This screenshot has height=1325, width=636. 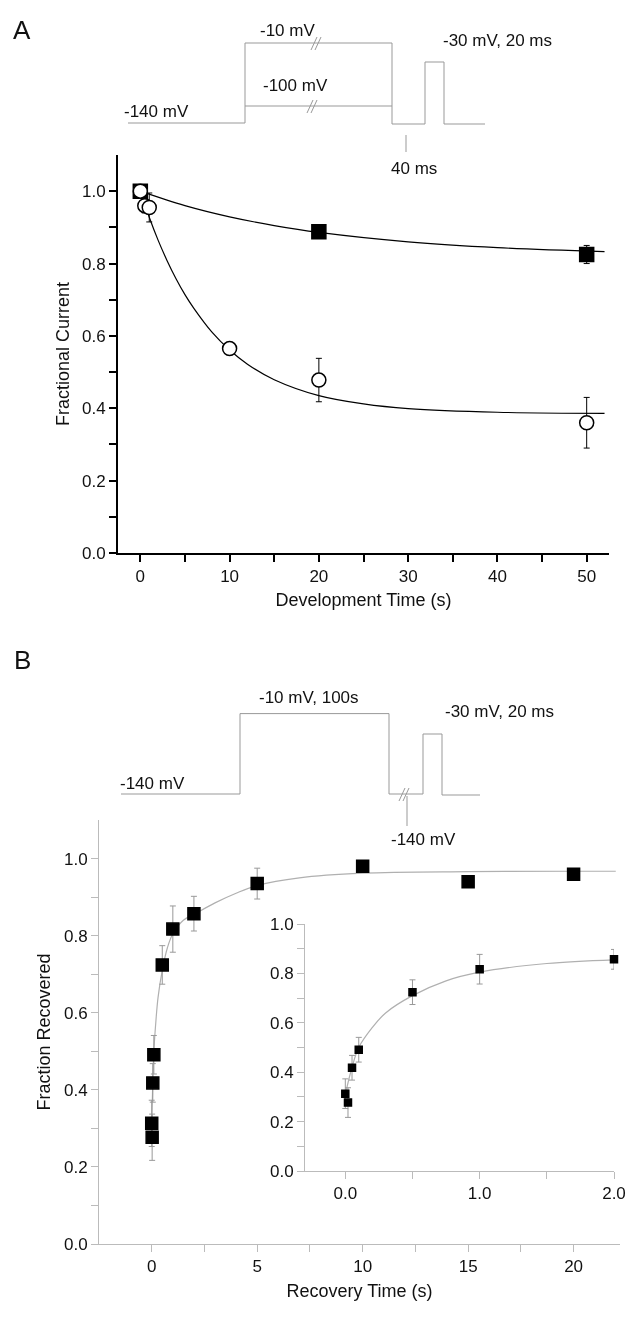 What do you see at coordinates (614, 1194) in the screenshot?
I see `x-tick-label: 2.0` at bounding box center [614, 1194].